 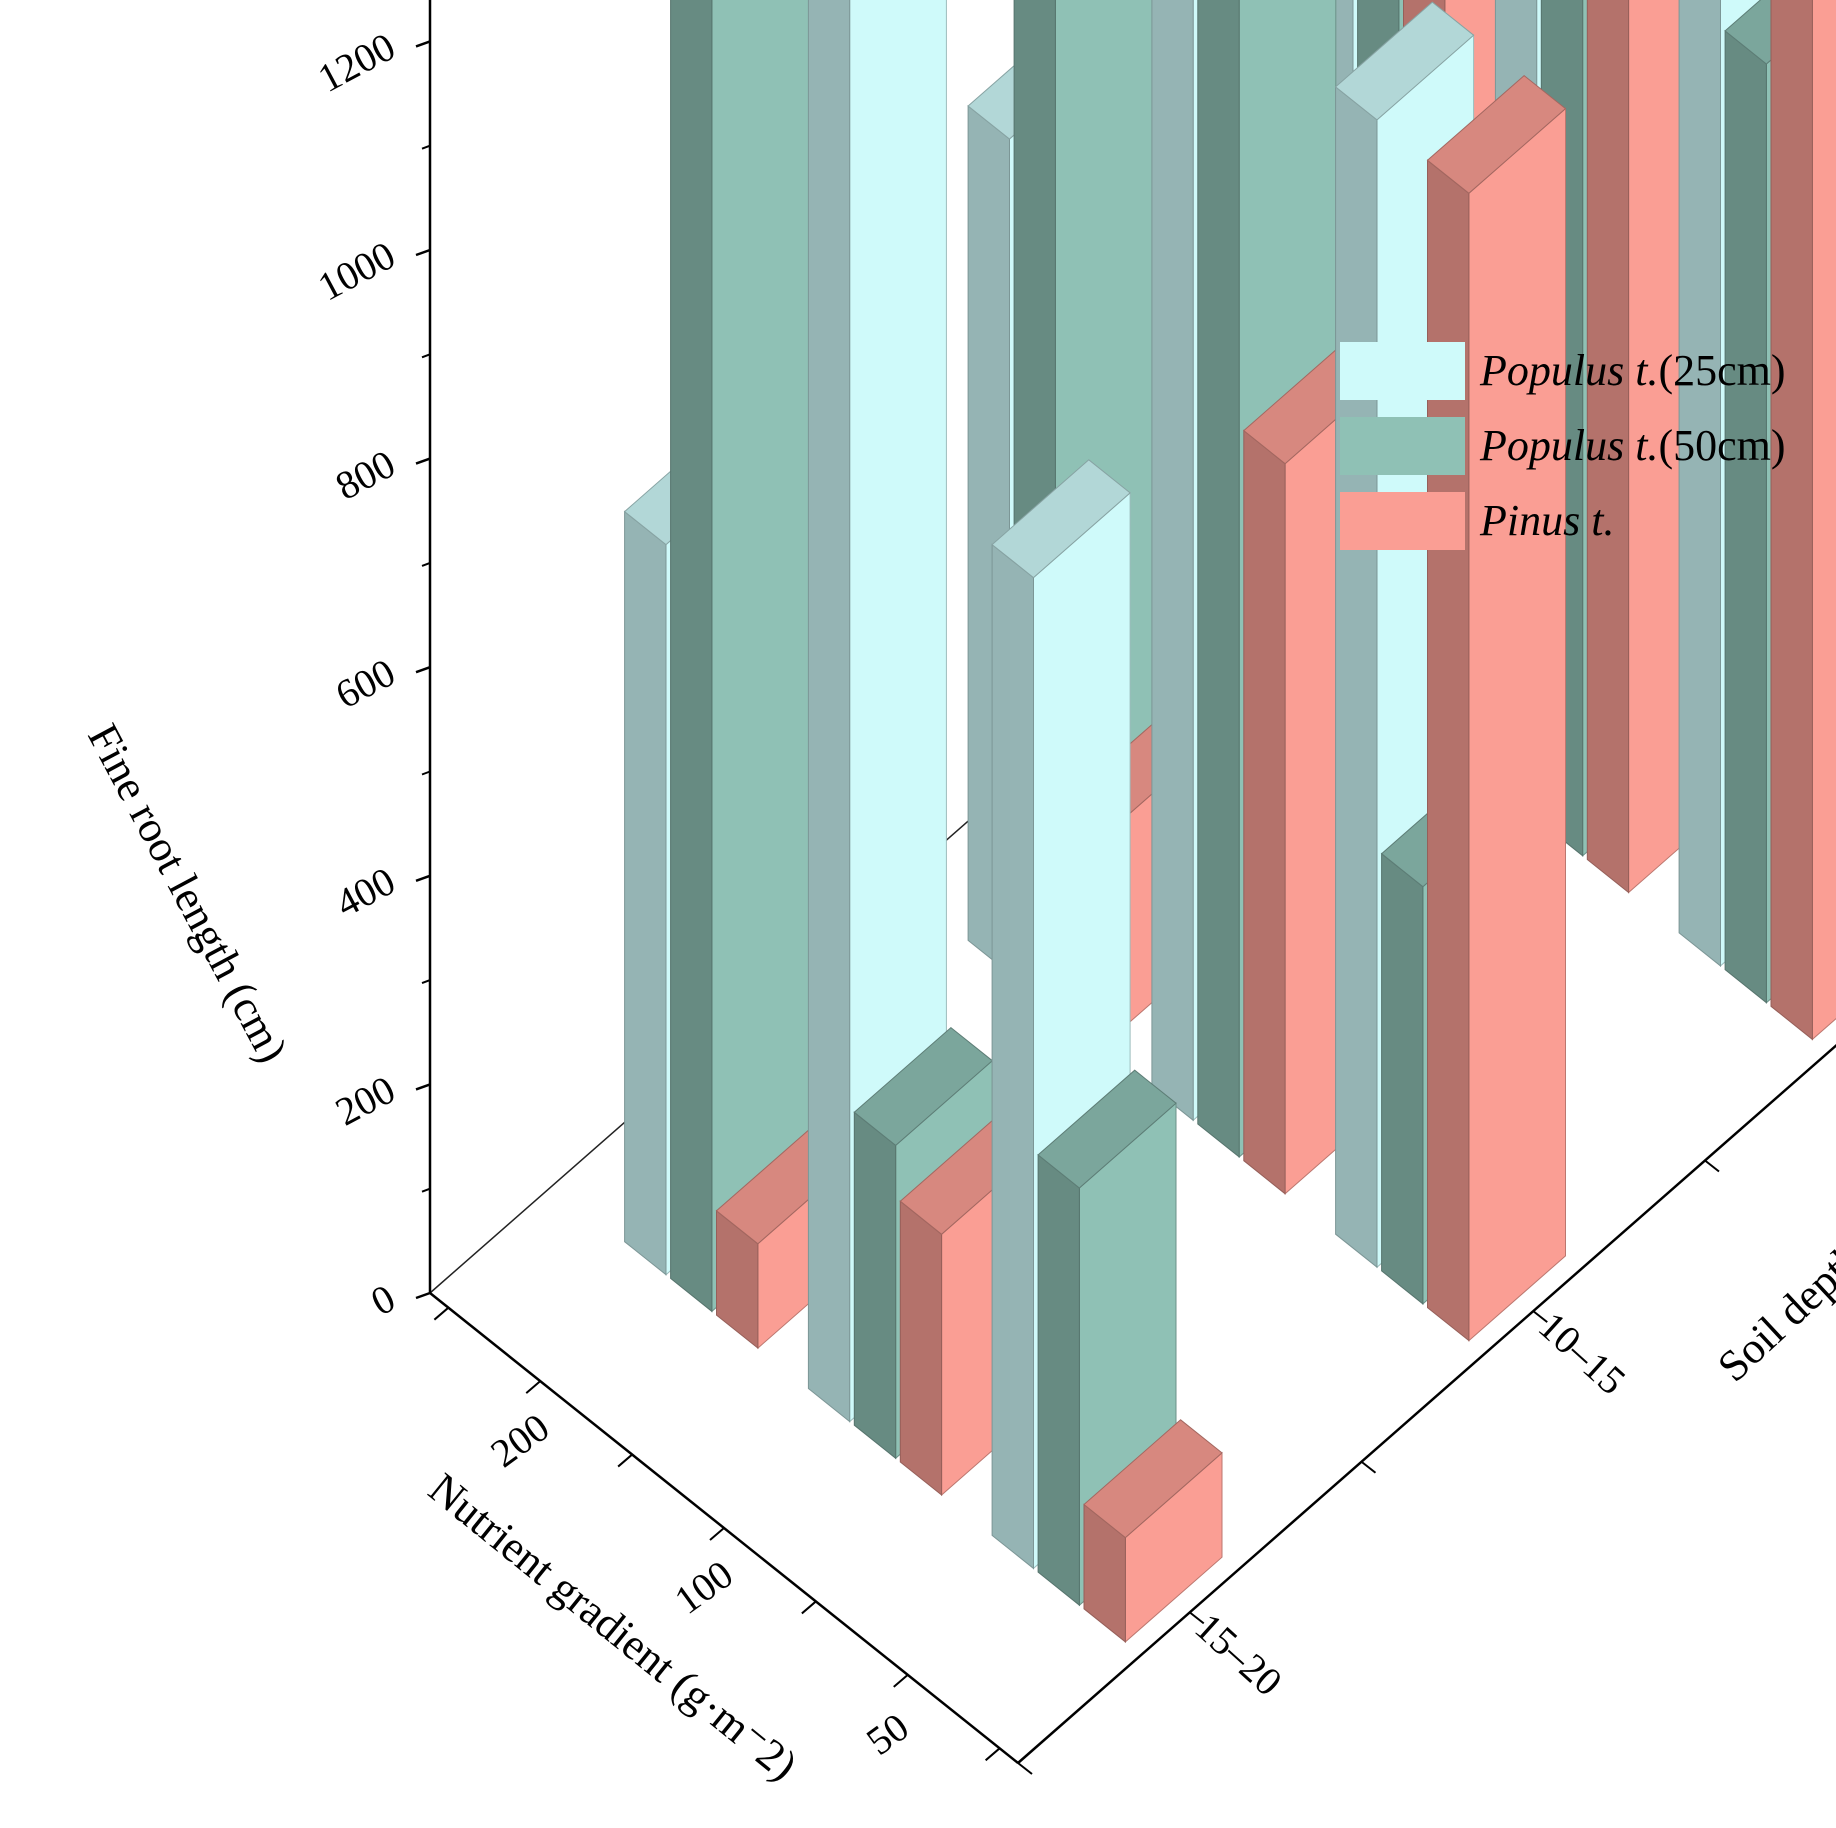 I want to click on z-tick-label: 1200, so click(x=356, y=62).